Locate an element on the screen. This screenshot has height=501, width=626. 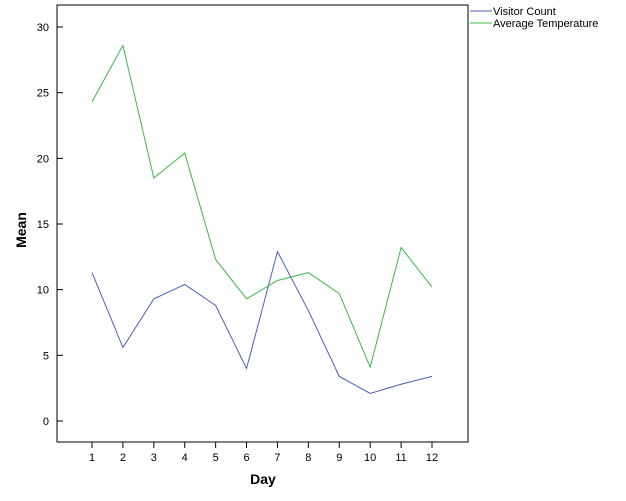
y-tick-label: 25 is located at coordinates (43, 94).